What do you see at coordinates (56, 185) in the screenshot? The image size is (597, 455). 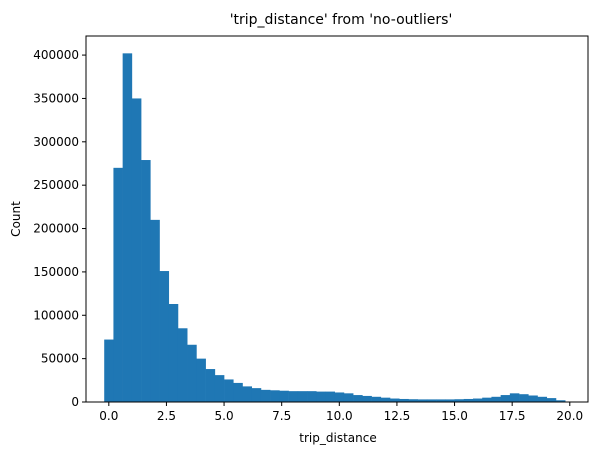 I see `y-tick-label: 250000` at bounding box center [56, 185].